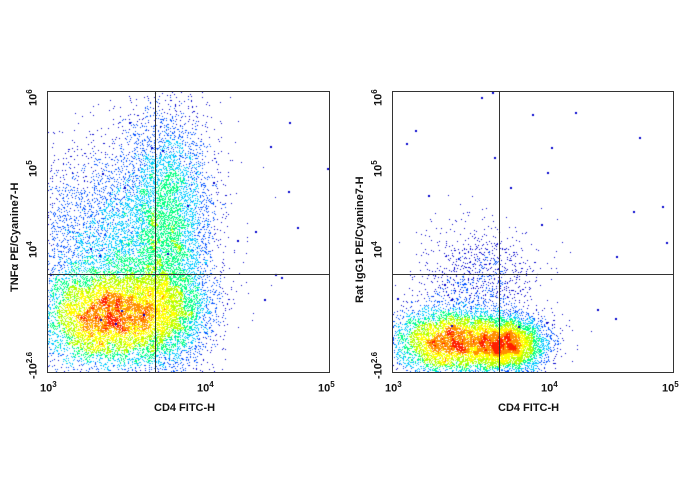 This screenshot has height=490, width=688. I want to click on left-xtick-1e5: 10⁵, so click(326, 387).